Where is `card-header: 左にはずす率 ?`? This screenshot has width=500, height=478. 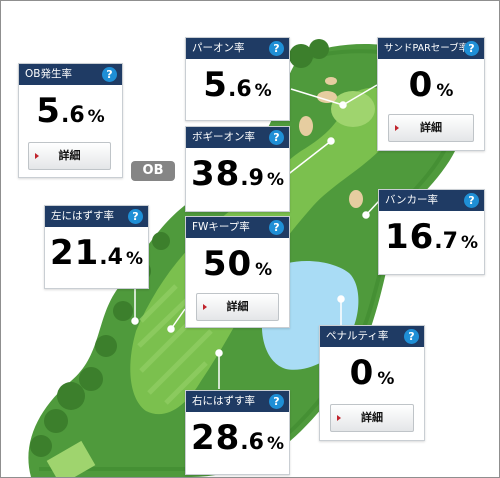
card-header: 左にはずす率 ? is located at coordinates (96, 216).